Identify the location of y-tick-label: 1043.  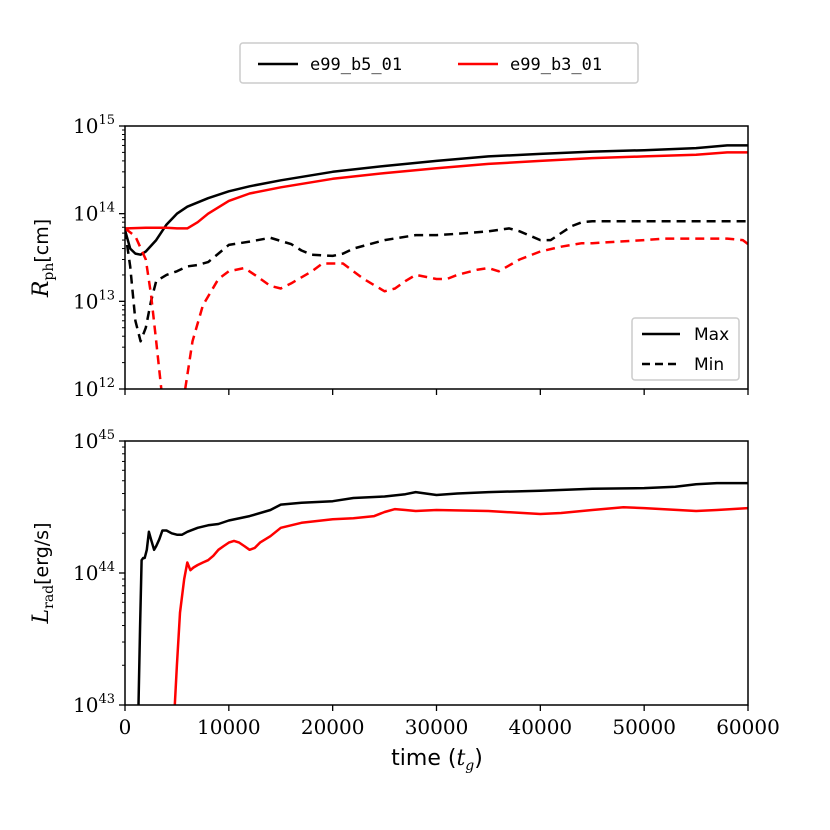
(94, 704).